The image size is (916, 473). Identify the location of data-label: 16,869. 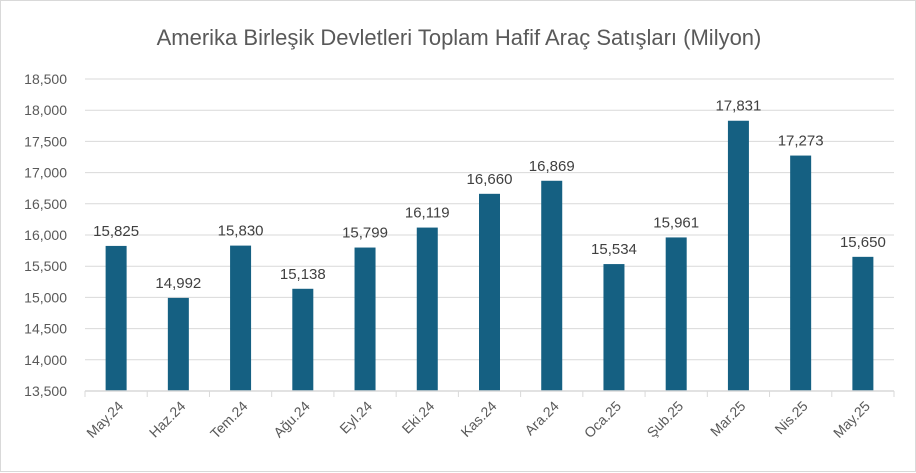
(552, 166).